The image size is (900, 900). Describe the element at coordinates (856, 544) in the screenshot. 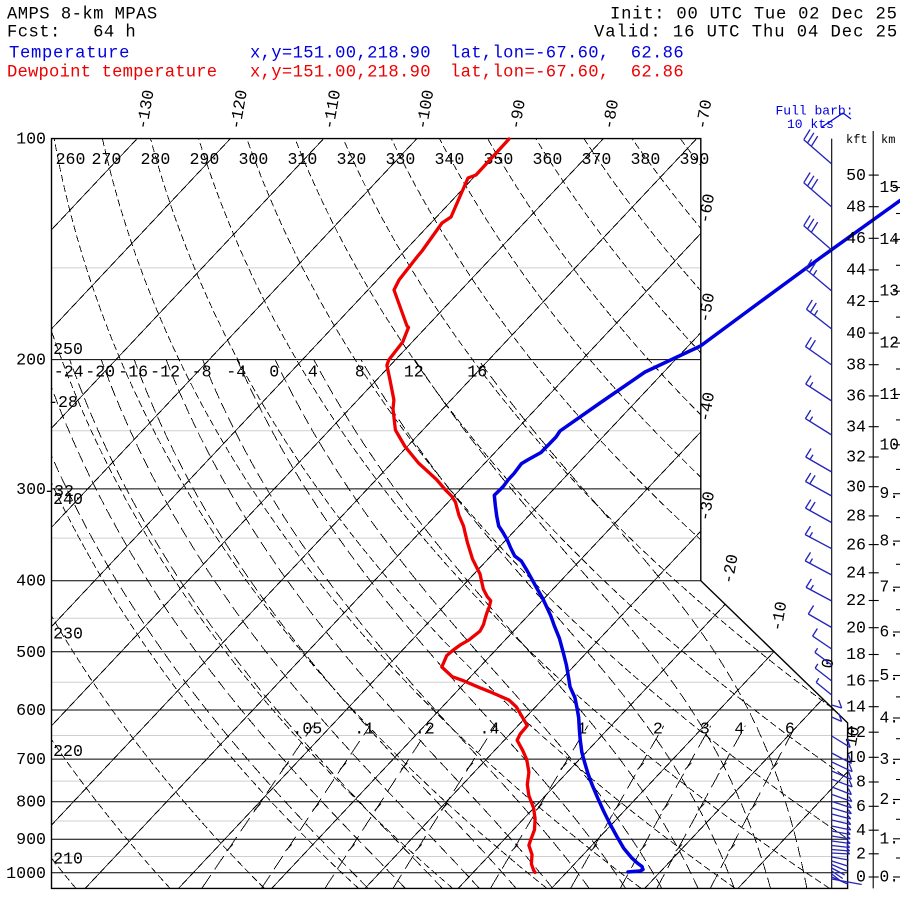

I see `svg-text: 26` at that location.